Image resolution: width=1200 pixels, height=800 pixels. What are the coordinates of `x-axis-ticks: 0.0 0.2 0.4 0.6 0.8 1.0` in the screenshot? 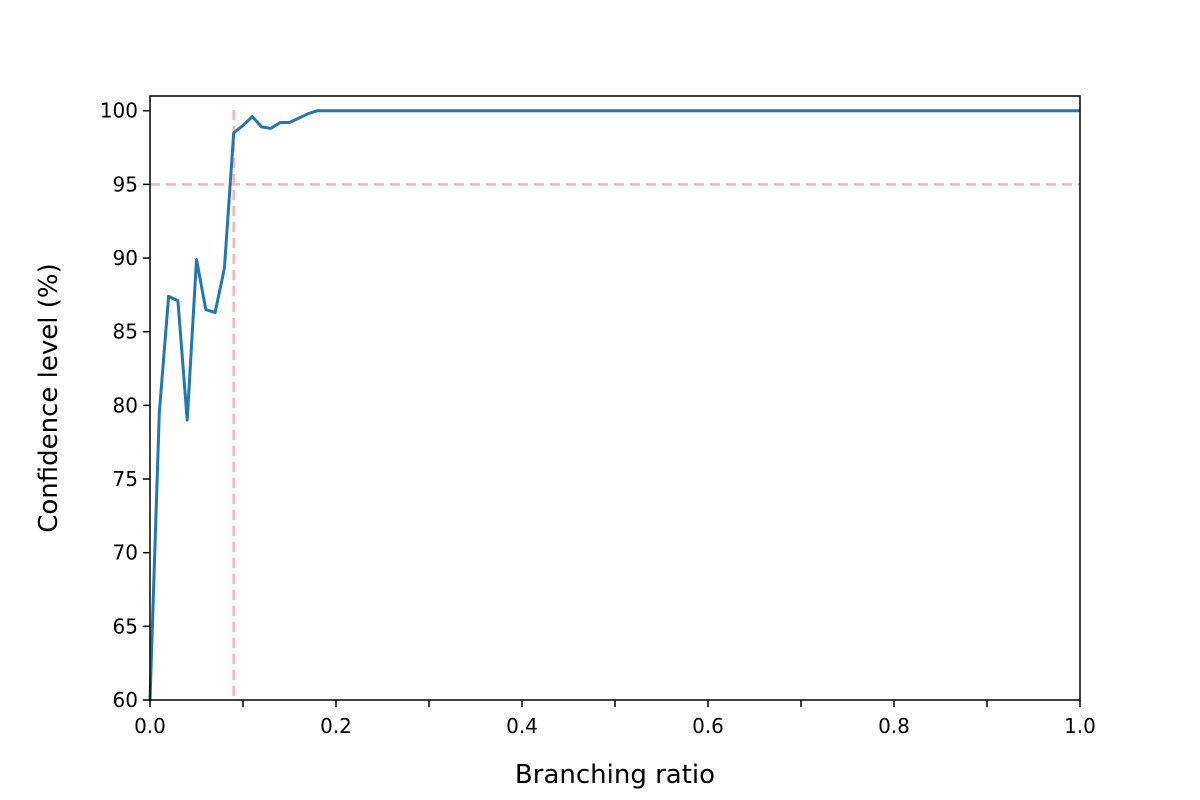 It's located at (615, 719).